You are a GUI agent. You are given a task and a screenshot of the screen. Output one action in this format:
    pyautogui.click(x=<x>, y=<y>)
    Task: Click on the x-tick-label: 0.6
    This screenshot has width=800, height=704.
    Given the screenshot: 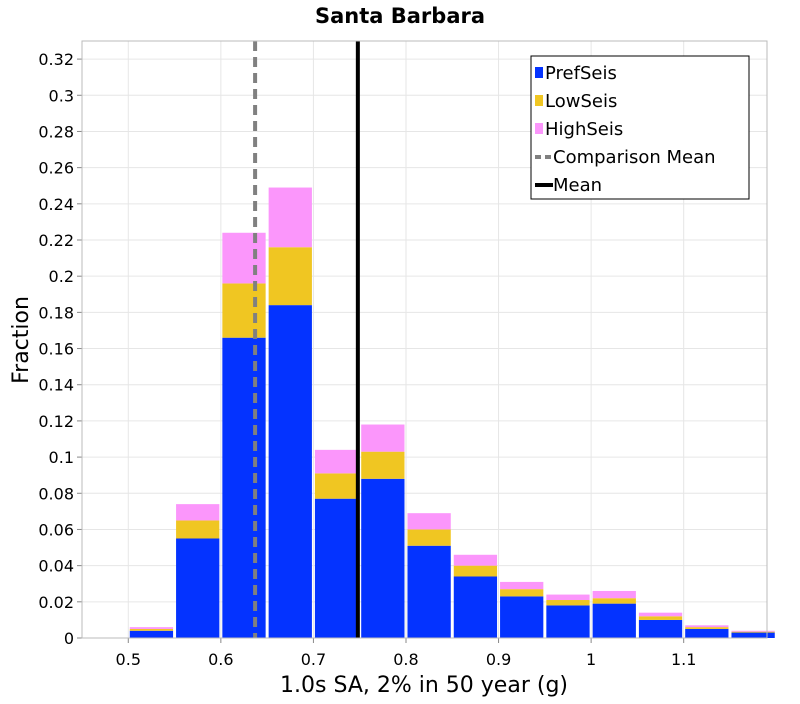 What is the action you would take?
    pyautogui.click(x=220, y=659)
    